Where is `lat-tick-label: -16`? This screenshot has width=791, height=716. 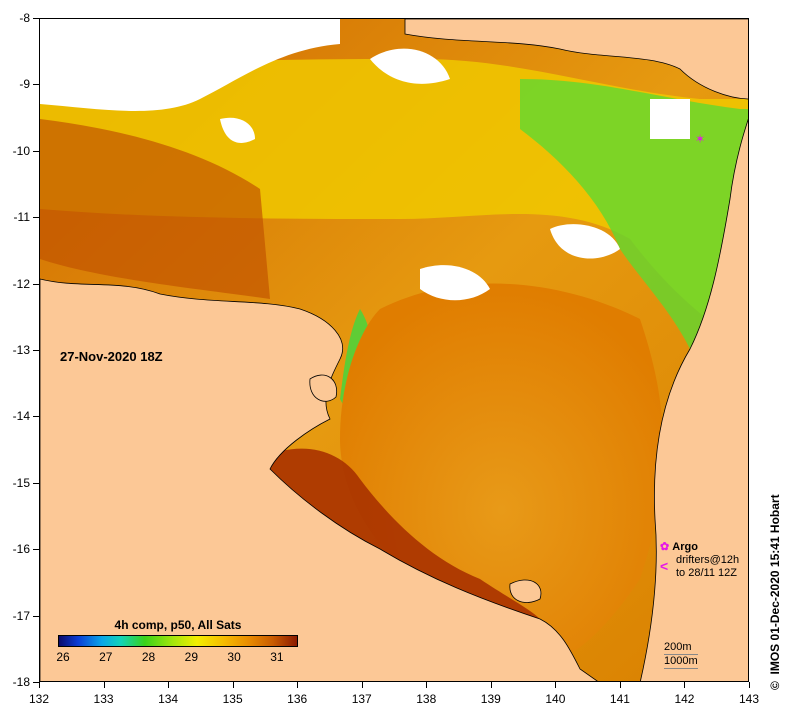 lat-tick-label: -16 is located at coordinates (21, 549).